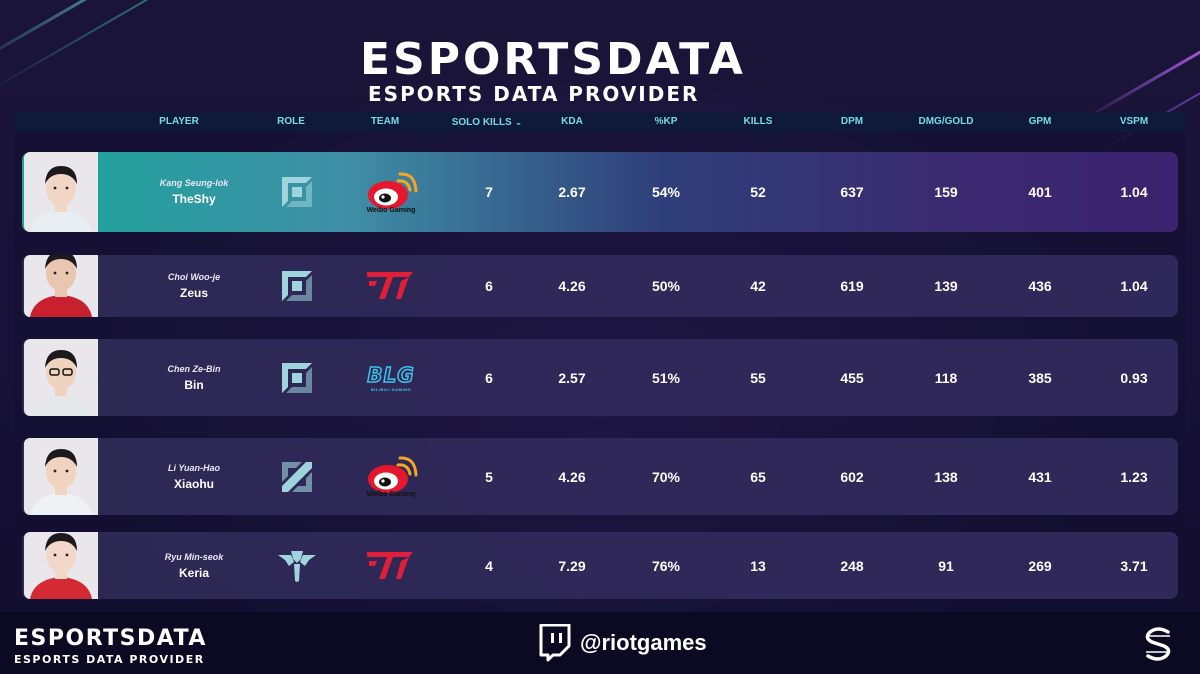 This screenshot has width=1200, height=674. I want to click on s-logo-icon, so click(1158, 644).